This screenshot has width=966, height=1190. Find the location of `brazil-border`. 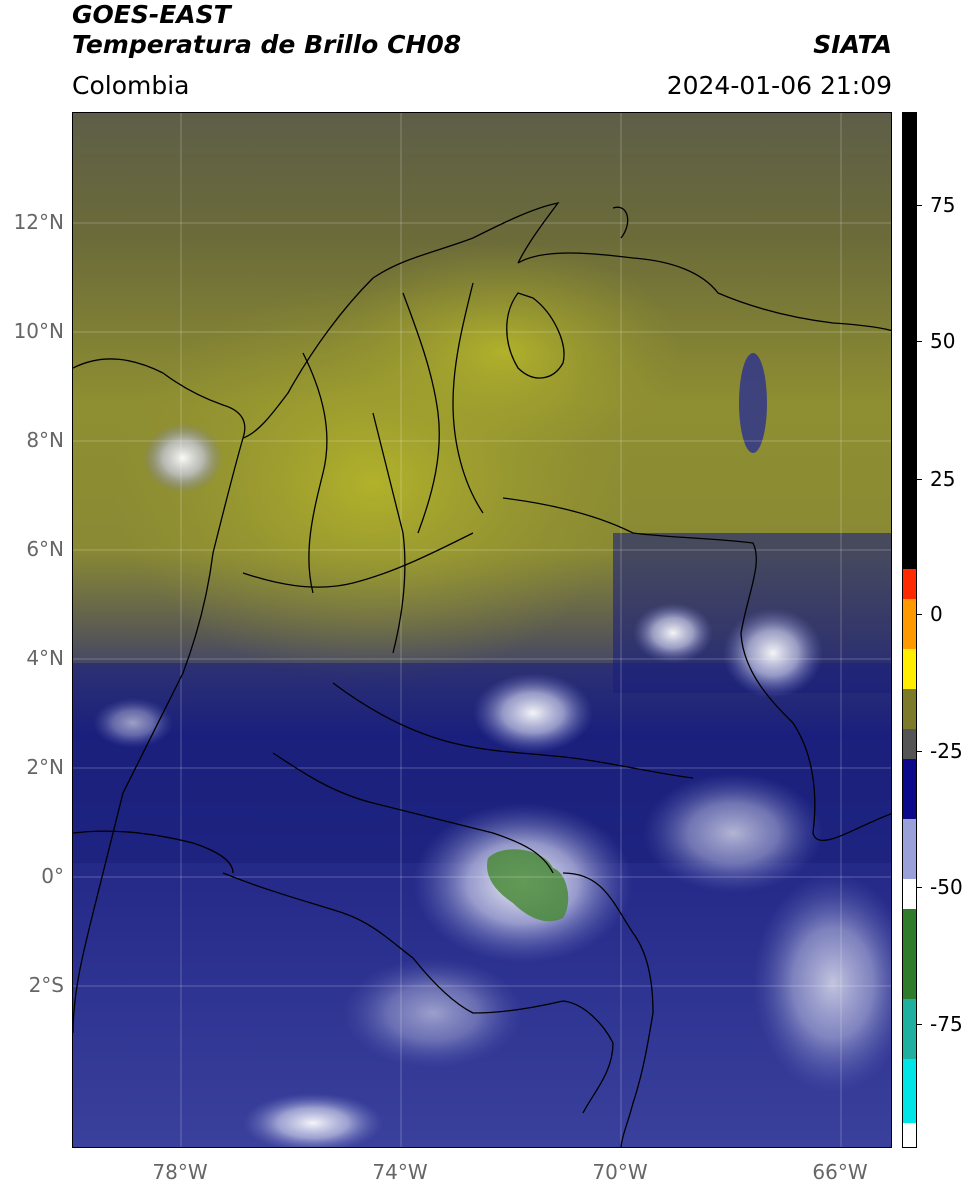

brazil-border is located at coordinates (608, 1009).